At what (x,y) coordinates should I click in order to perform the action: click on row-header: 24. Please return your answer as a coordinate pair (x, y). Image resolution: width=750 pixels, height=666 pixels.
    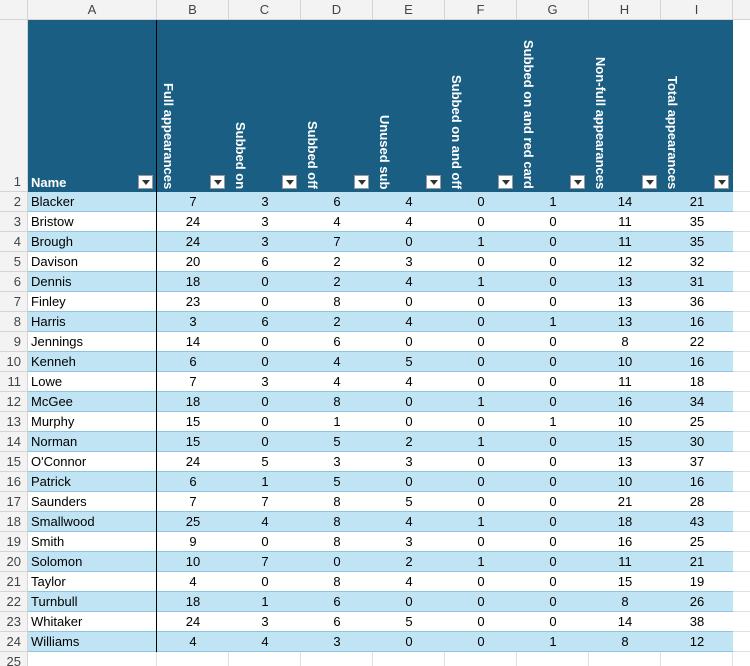
    Looking at the image, I should click on (14, 642).